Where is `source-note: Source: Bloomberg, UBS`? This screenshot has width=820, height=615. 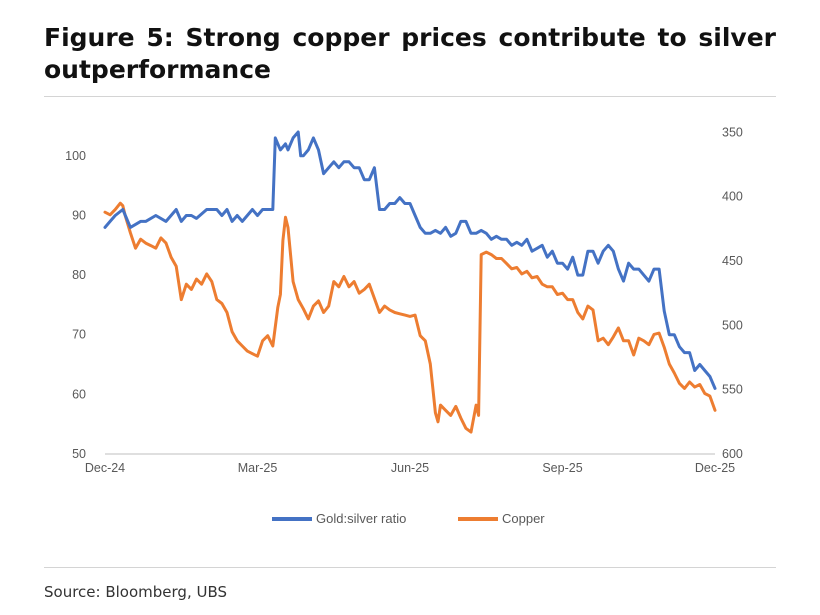 source-note: Source: Bloomberg, UBS is located at coordinates (136, 592).